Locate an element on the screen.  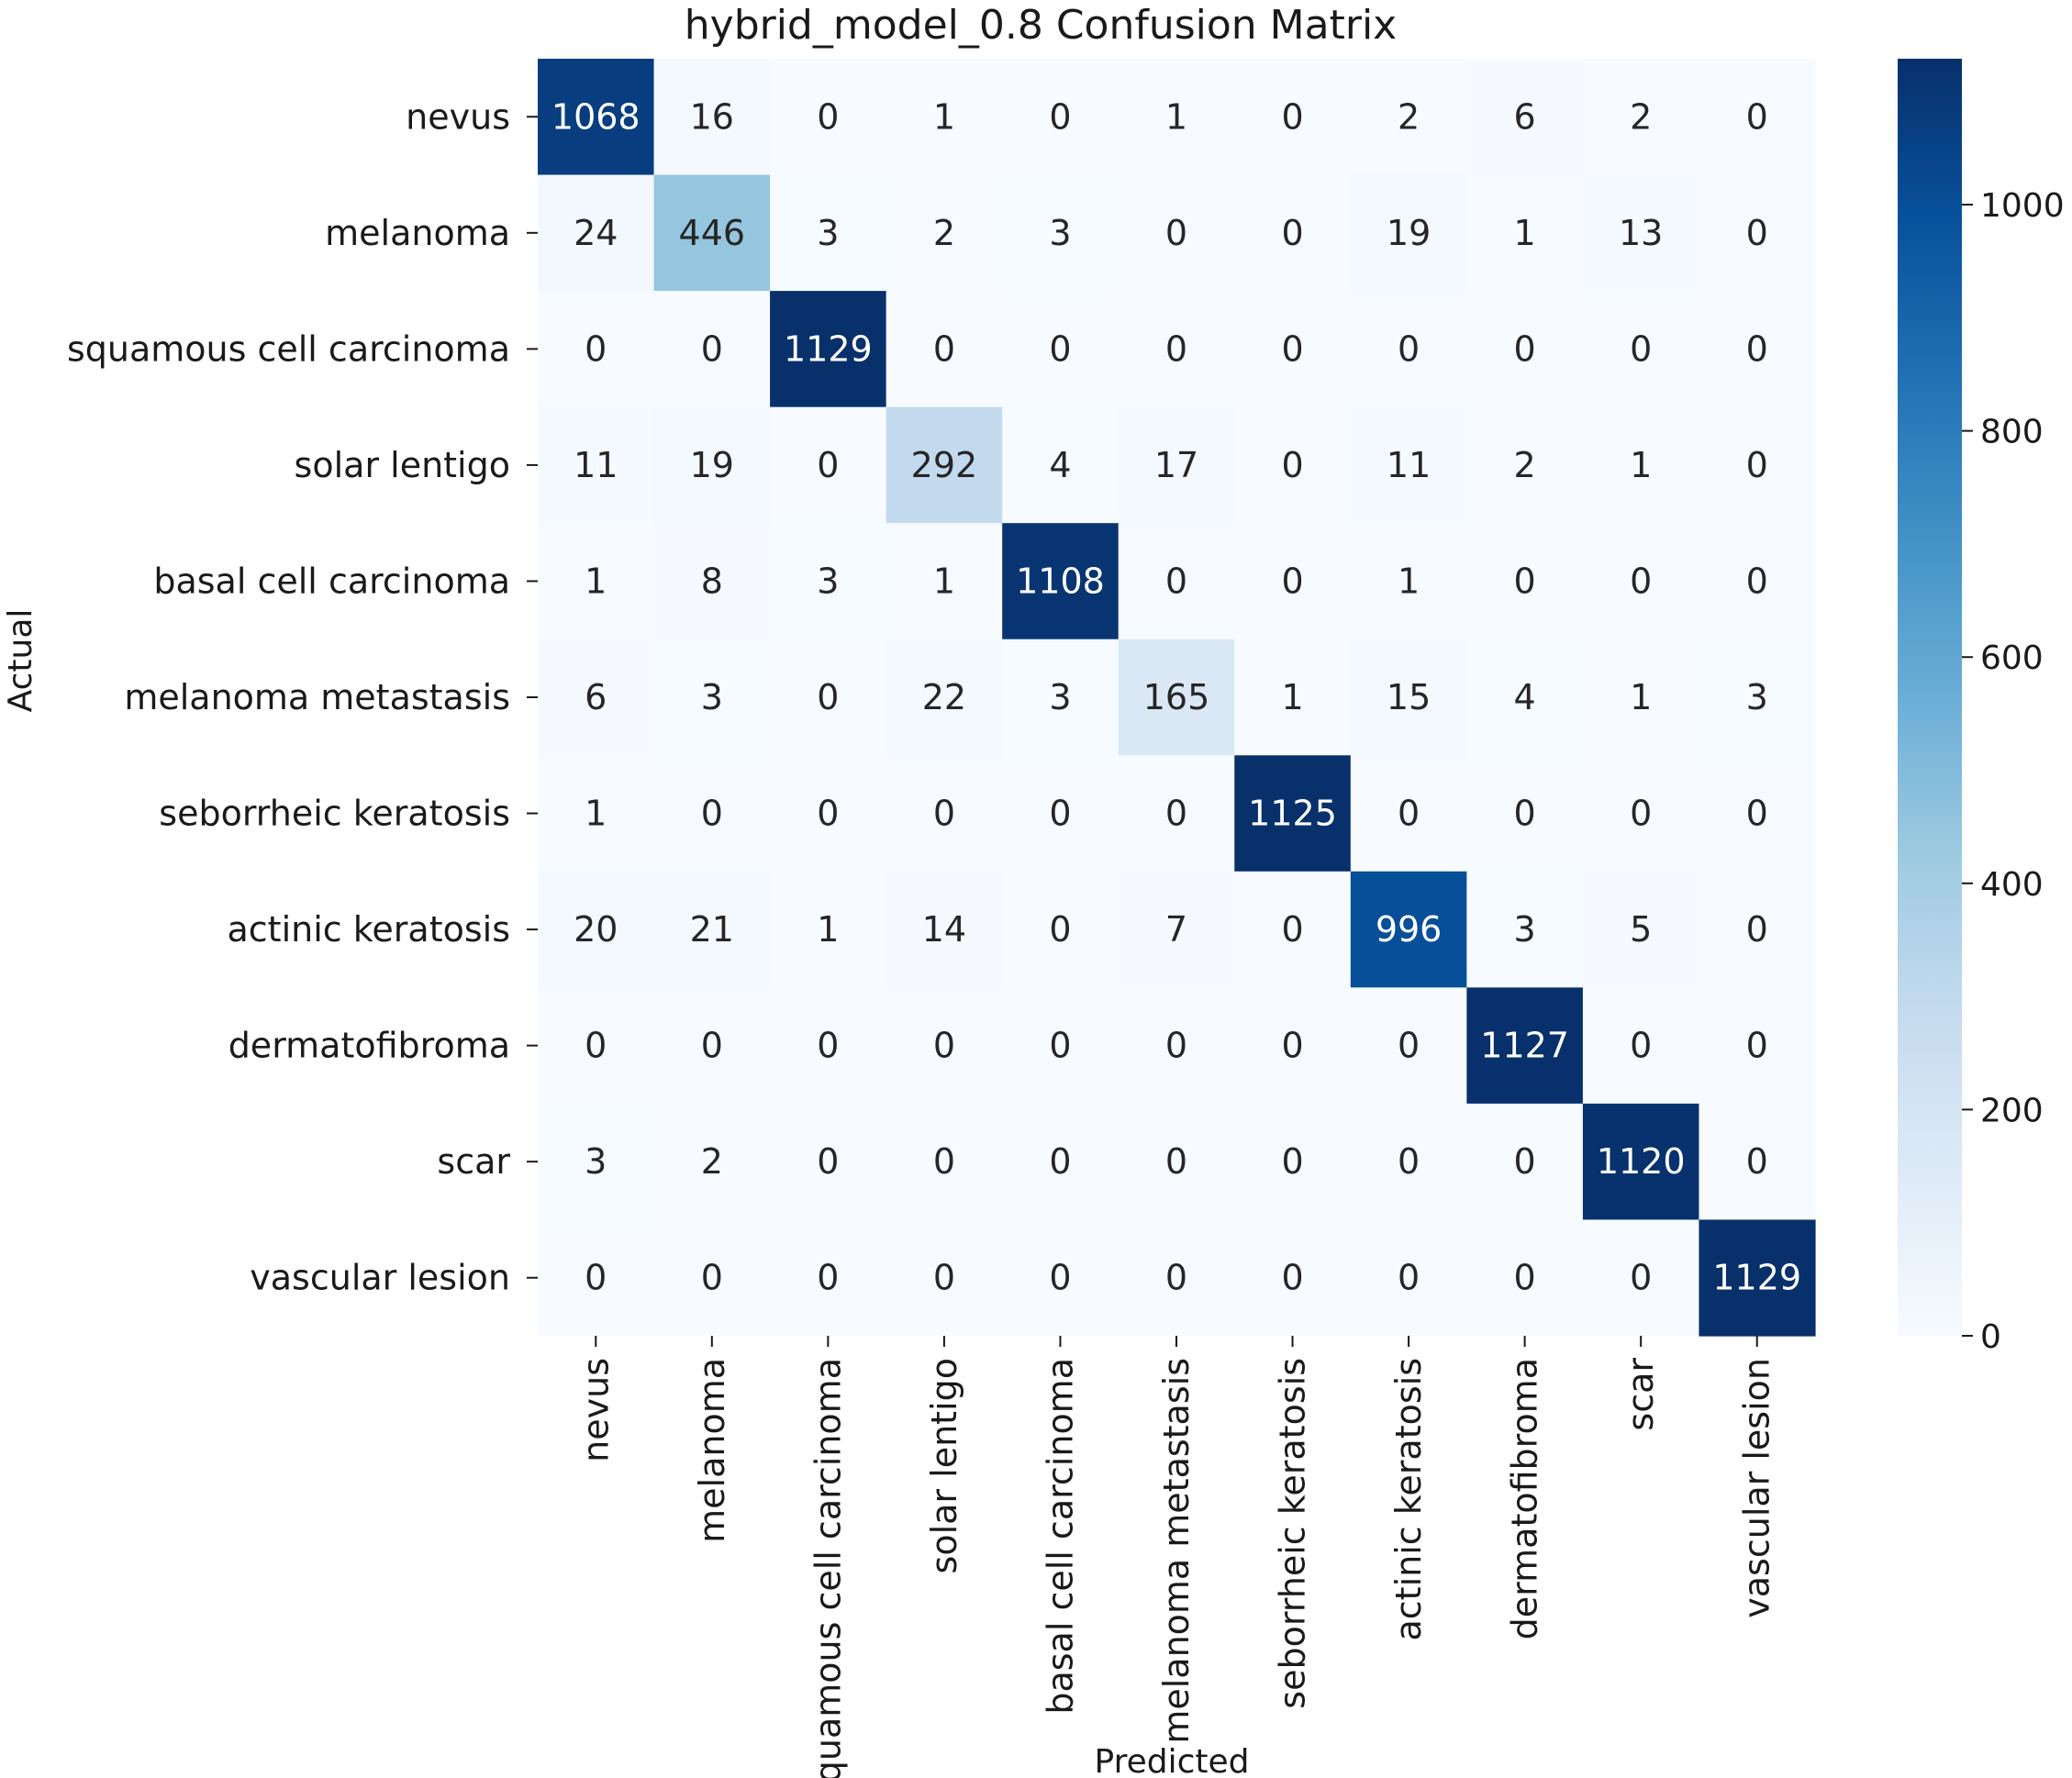
colorbar-tick-label: 1000 is located at coordinates (2022, 206).